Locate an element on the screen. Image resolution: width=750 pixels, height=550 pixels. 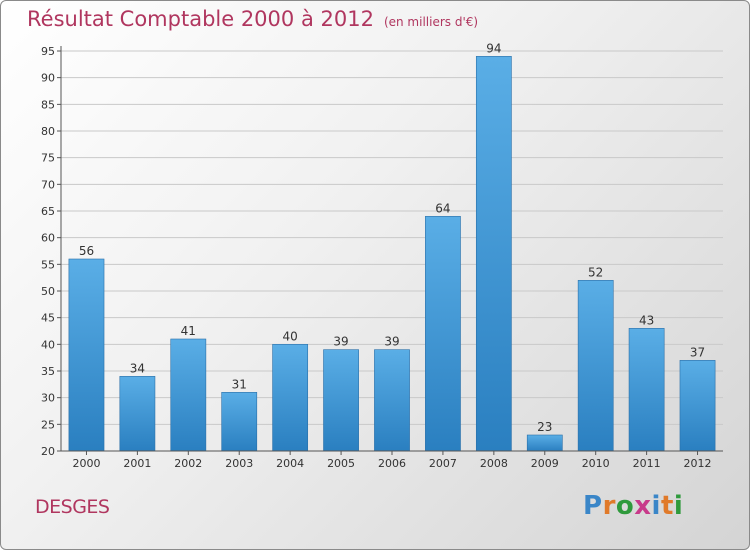
x-tick-label: 2003 is located at coordinates (239, 463).